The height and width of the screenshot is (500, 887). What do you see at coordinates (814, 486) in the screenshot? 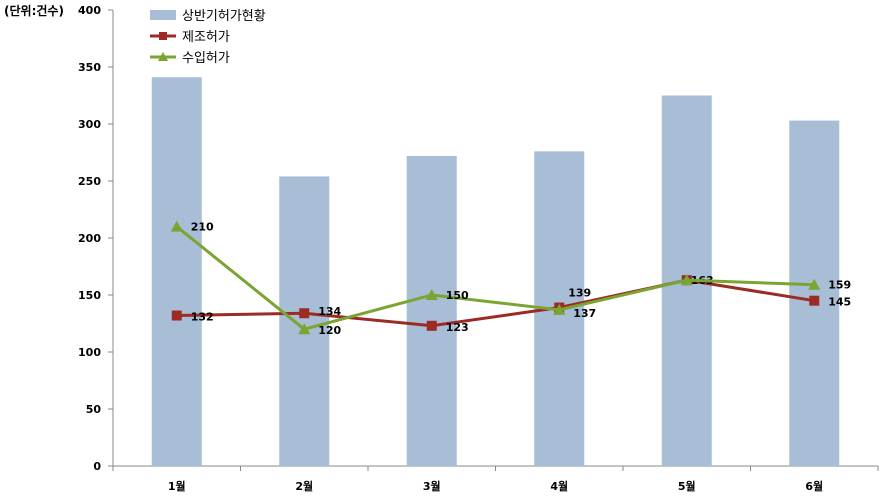
I see `x-tick-label: 6월` at bounding box center [814, 486].